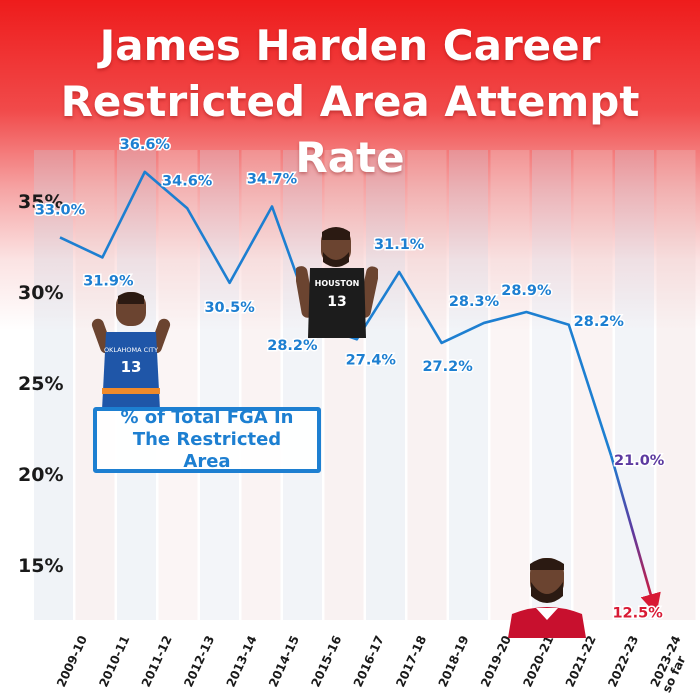  I want to click on data-label: 28.3%, so click(474, 302).